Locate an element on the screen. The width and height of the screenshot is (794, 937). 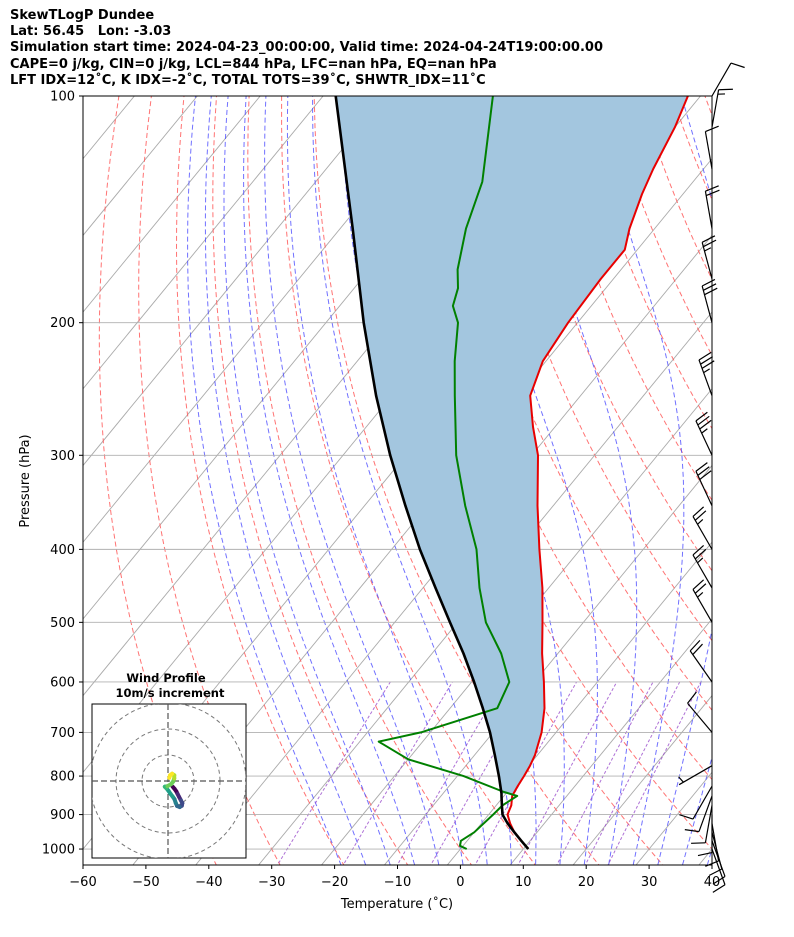
y-tick-label: 200 is located at coordinates (62, 323).